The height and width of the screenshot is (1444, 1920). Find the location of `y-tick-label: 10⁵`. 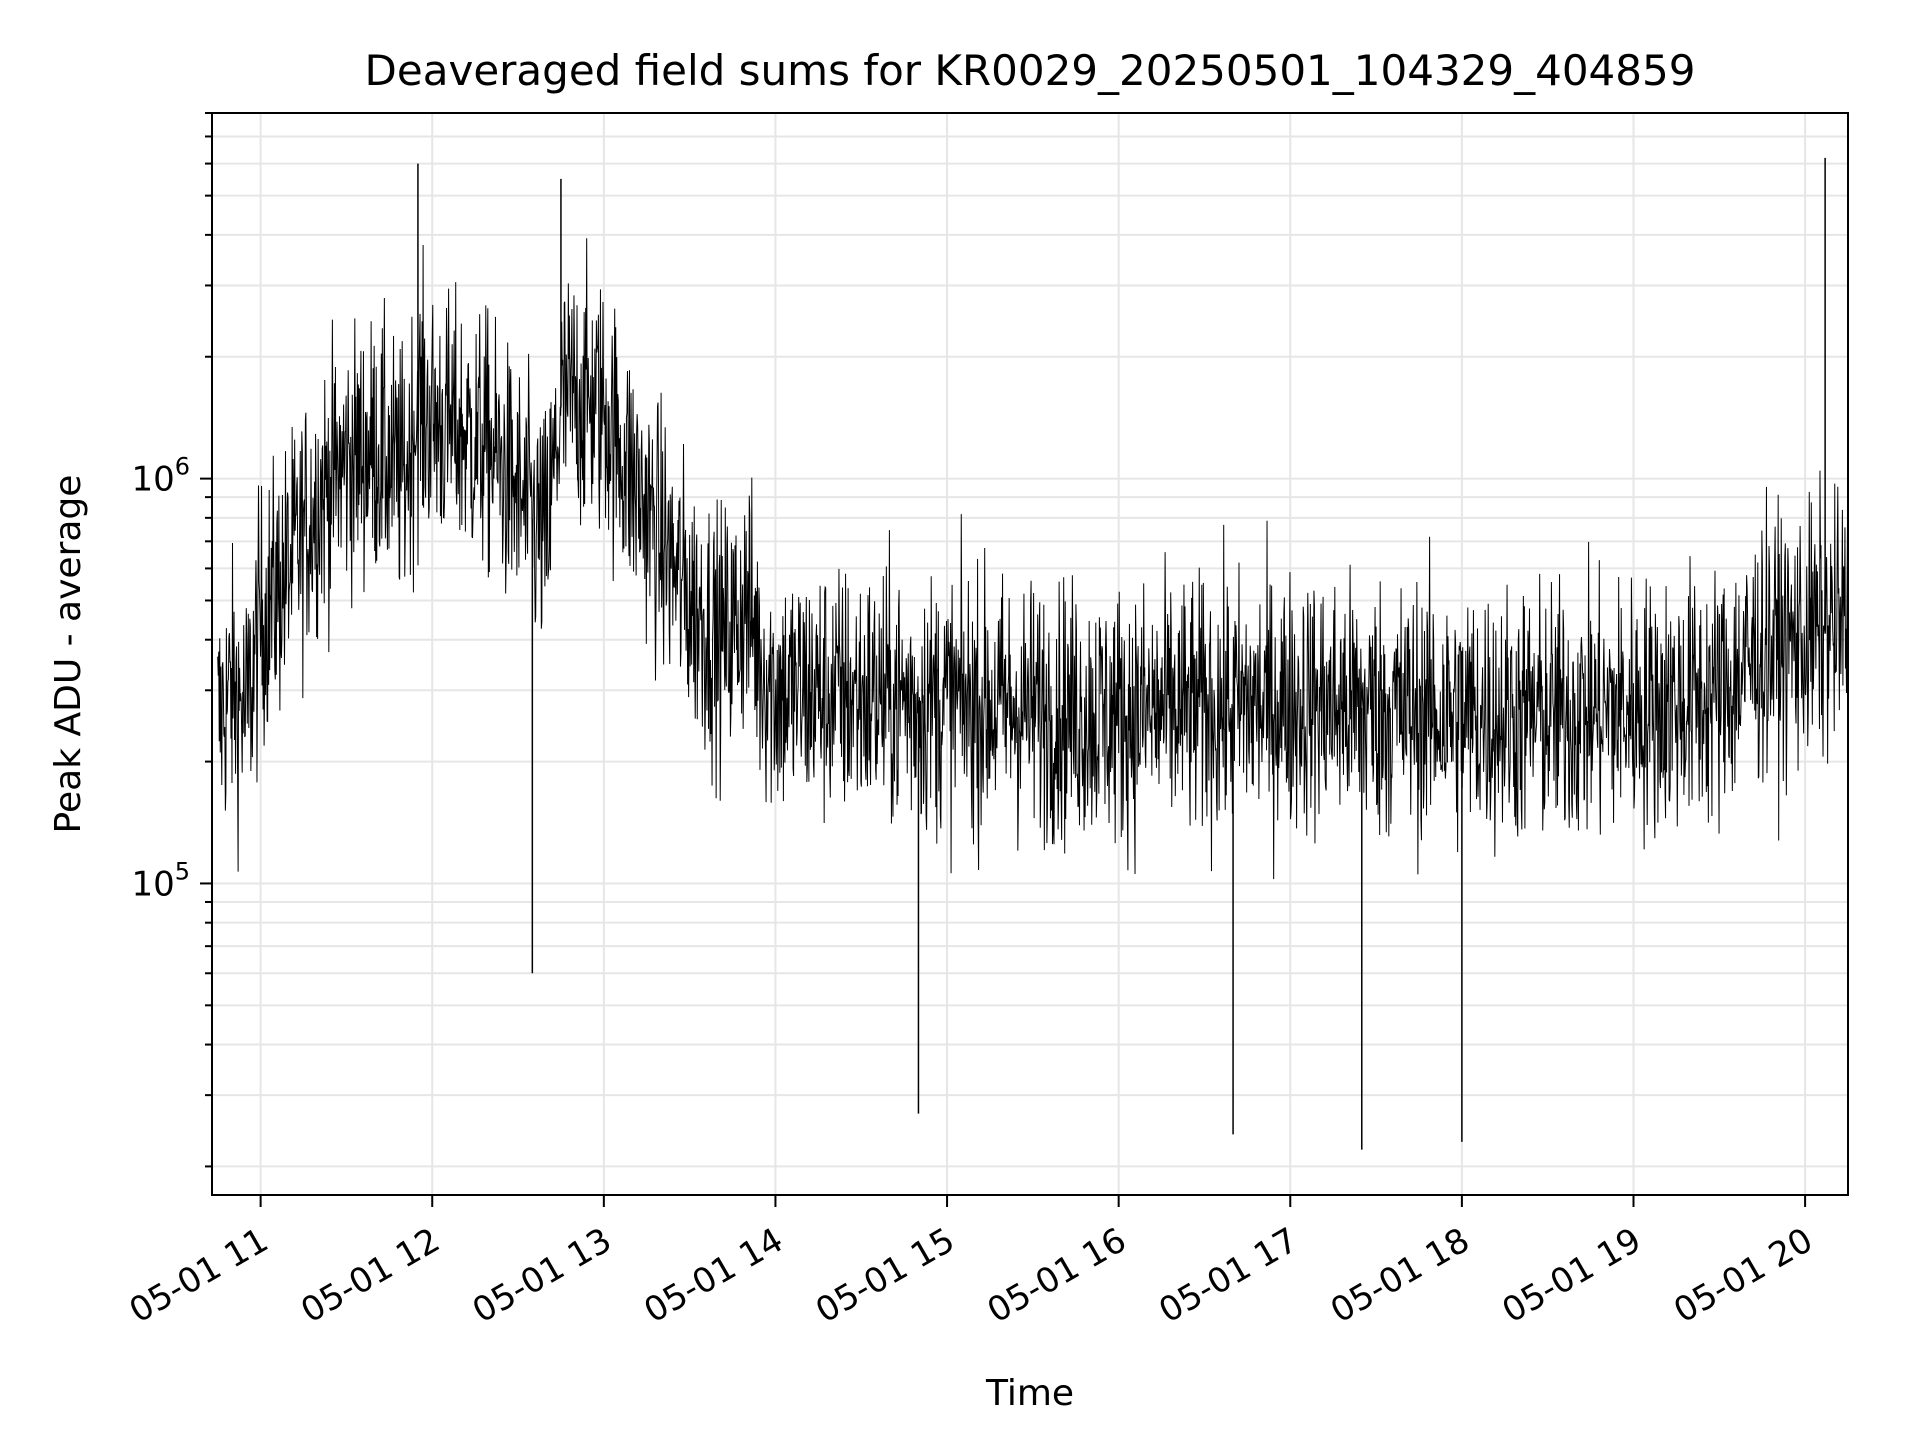

y-tick-label: 10⁵ is located at coordinates (160, 880).